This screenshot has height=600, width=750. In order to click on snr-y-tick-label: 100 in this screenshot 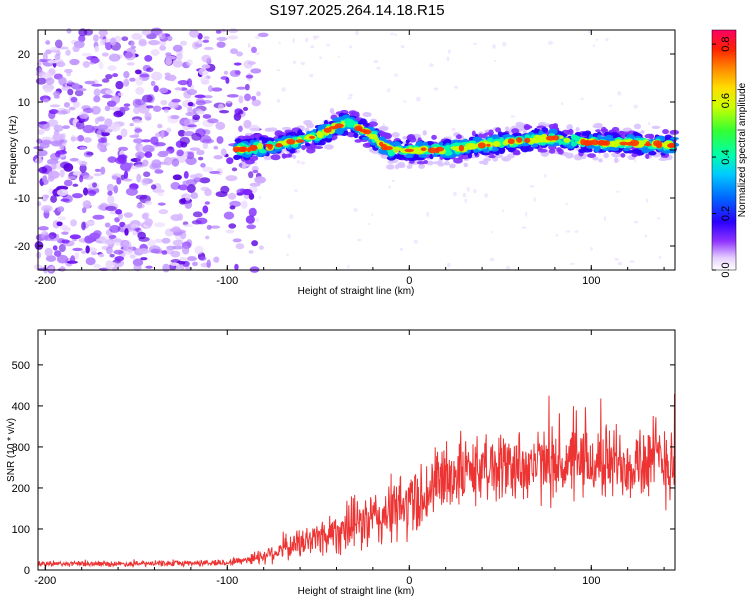, I will do `click(21, 530)`.